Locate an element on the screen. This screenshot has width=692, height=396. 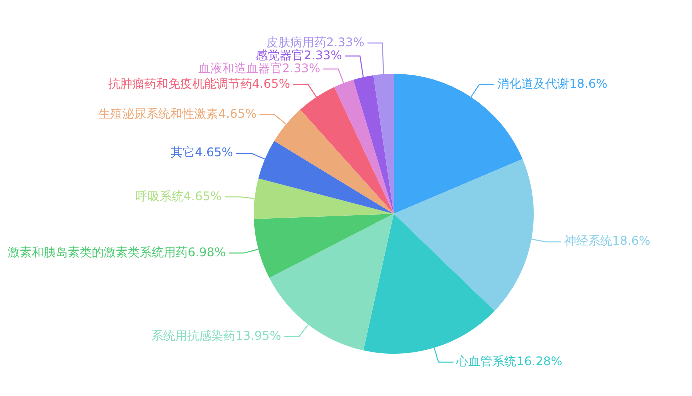
data-label: 6.98% is located at coordinates (207, 252).